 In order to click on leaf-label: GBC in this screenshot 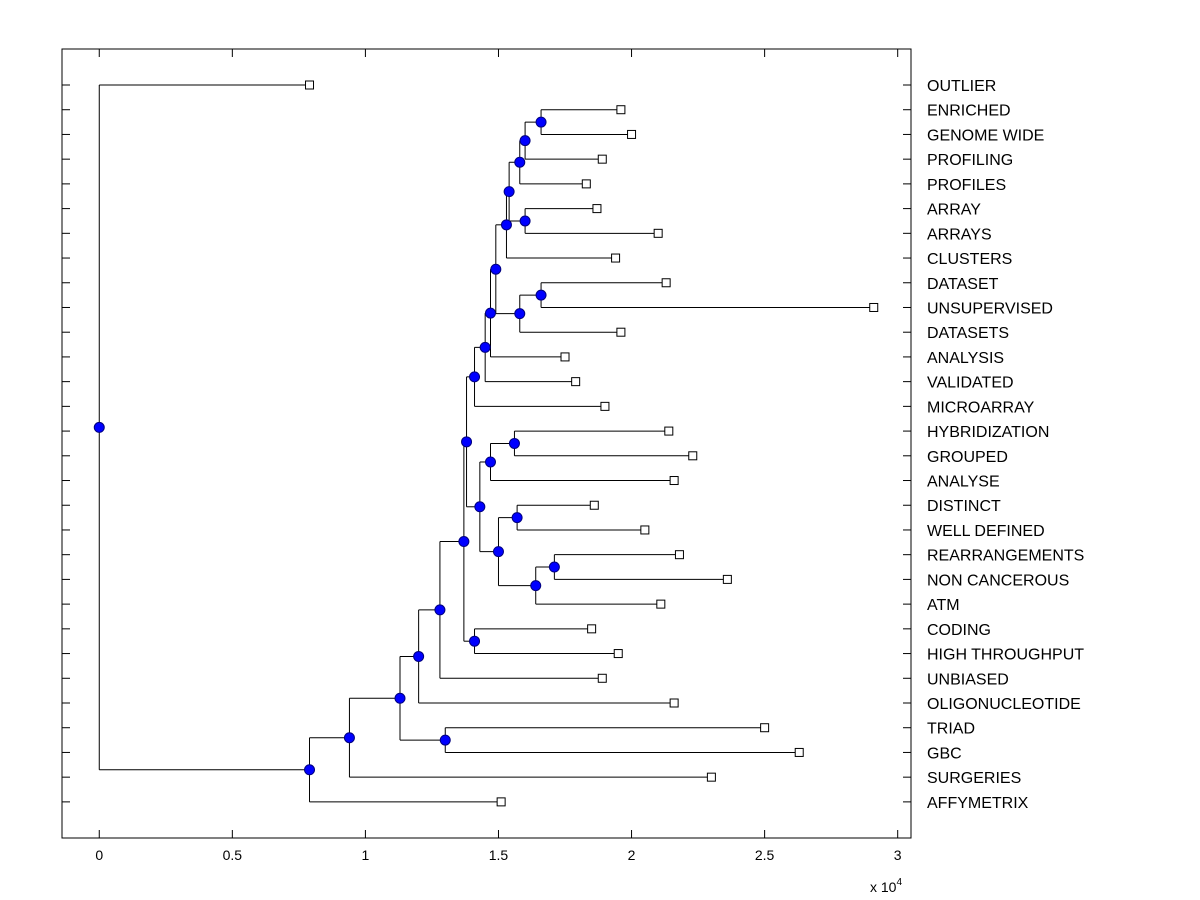, I will do `click(944, 753)`.